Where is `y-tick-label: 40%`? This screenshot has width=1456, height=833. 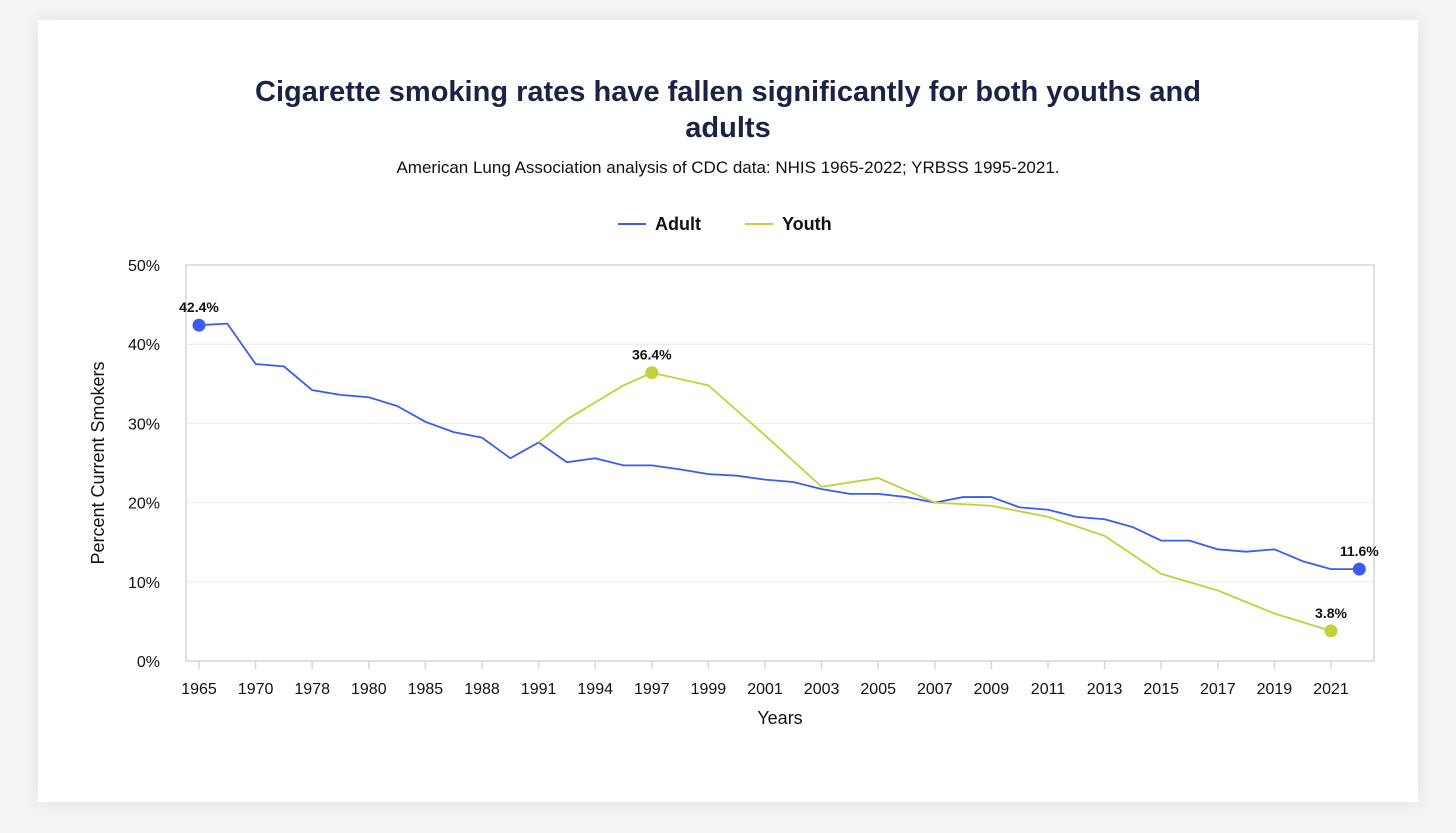 y-tick-label: 40% is located at coordinates (144, 345).